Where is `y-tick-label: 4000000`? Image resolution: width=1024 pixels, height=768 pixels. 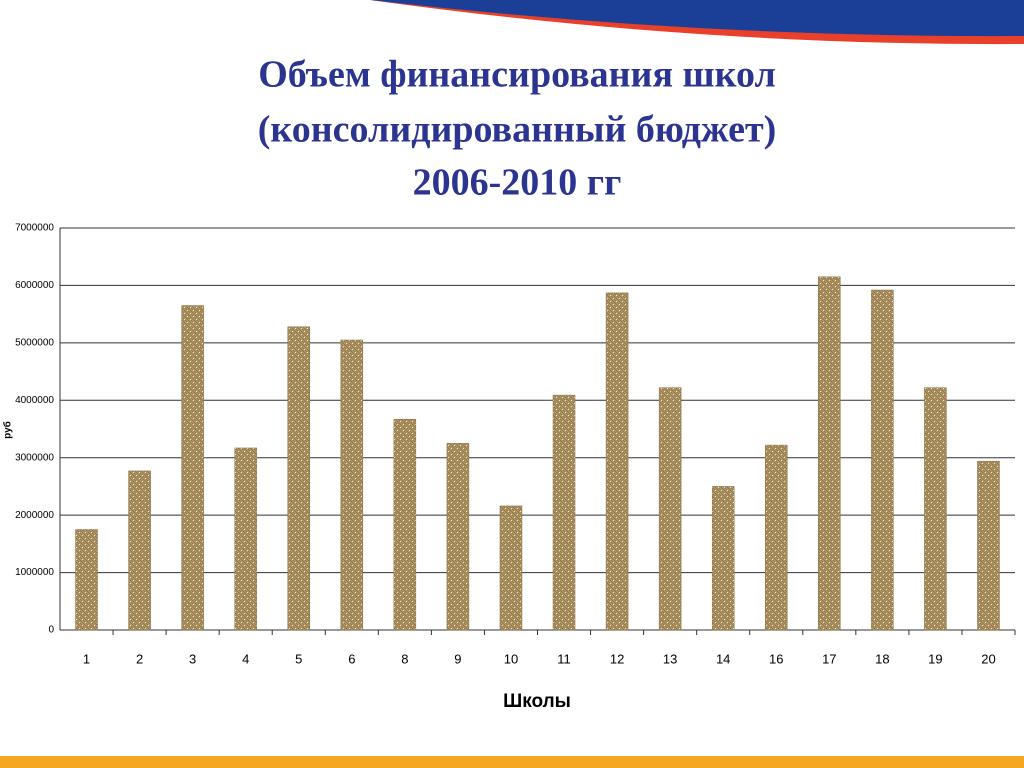 y-tick-label: 4000000 is located at coordinates (34, 400).